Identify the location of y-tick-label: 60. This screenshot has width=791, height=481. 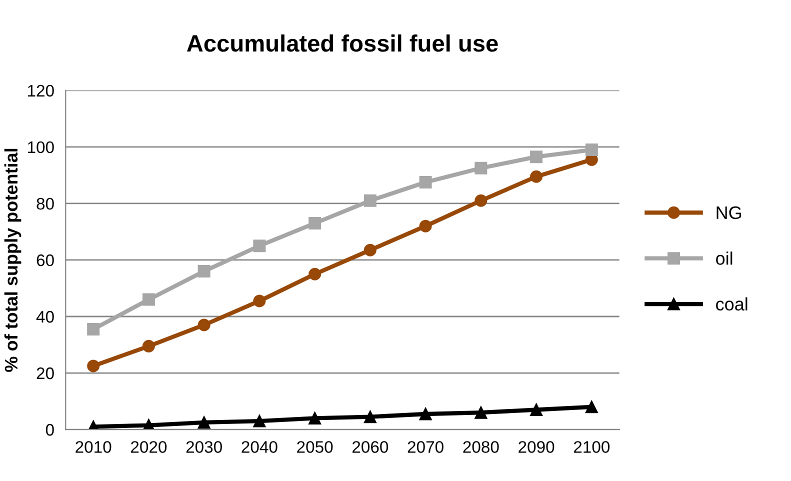
(45, 260).